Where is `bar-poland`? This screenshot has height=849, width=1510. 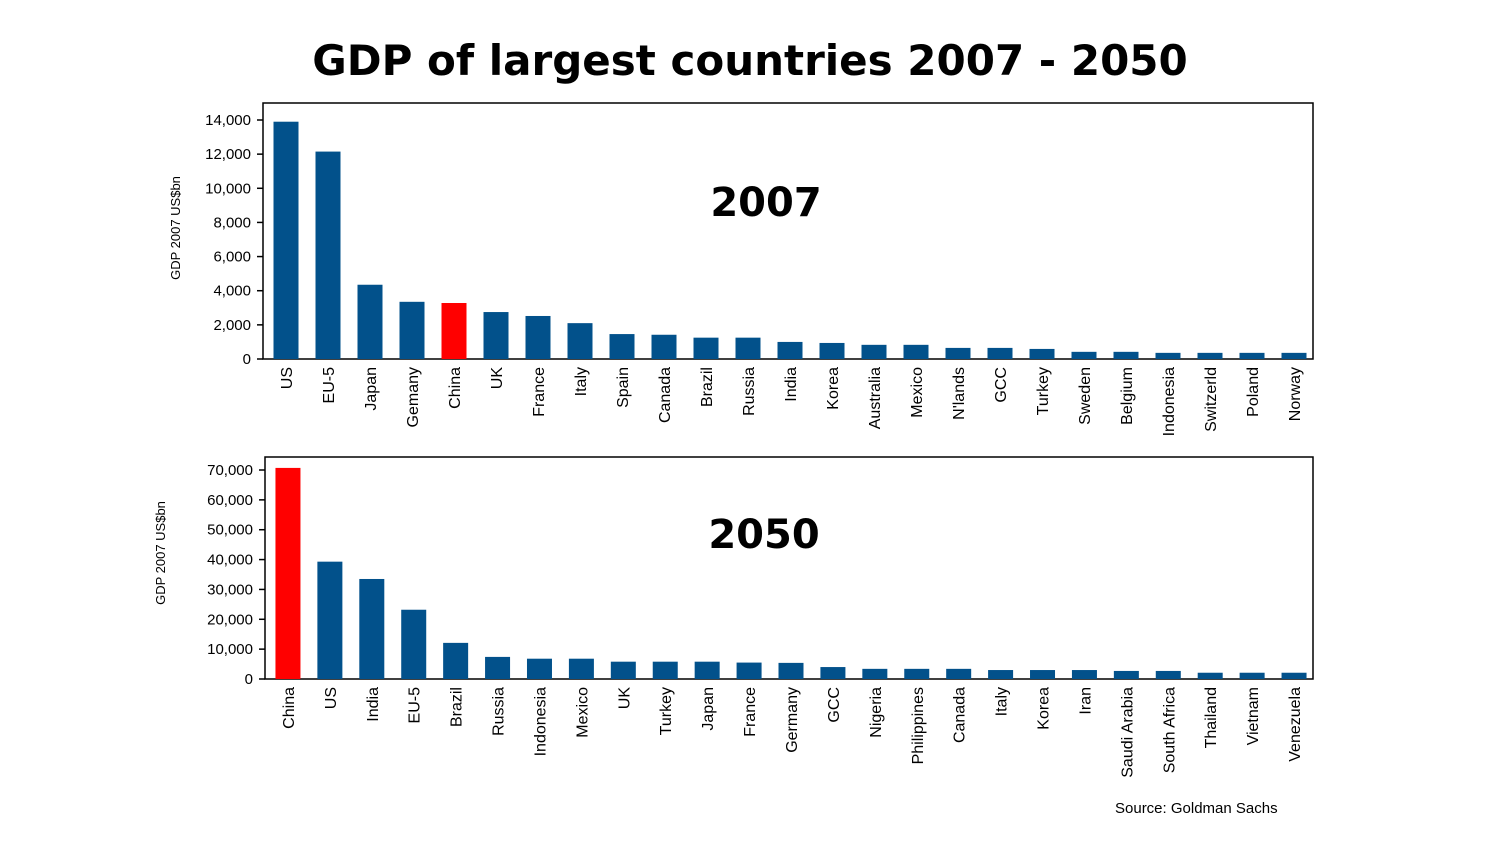 bar-poland is located at coordinates (1252, 355).